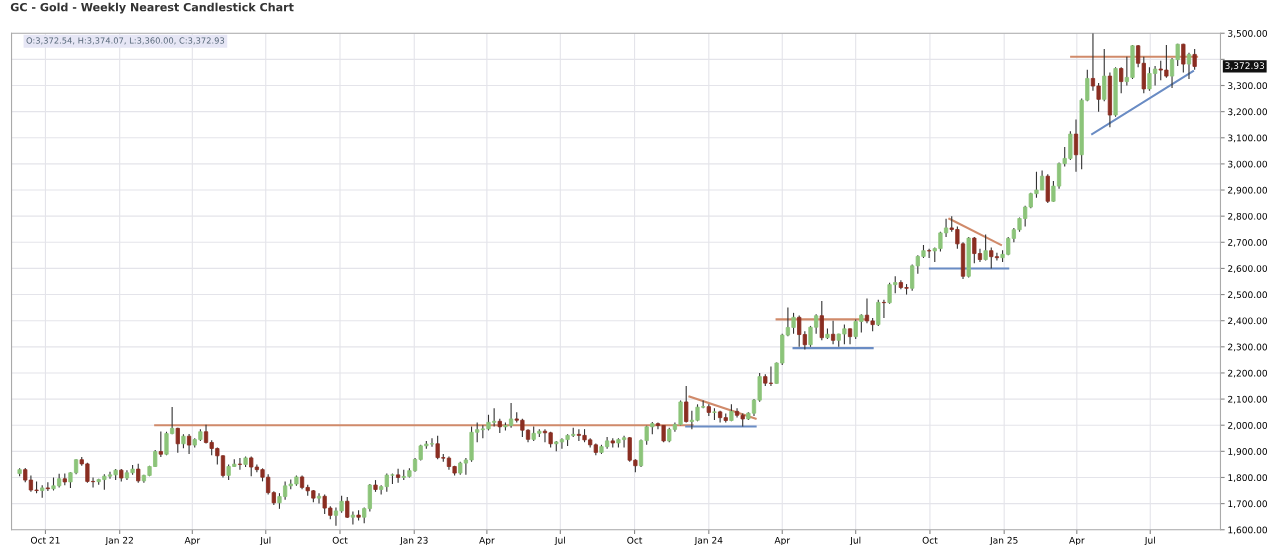  What do you see at coordinates (1248, 269) in the screenshot?
I see `y-tick-label: 2,600.00` at bounding box center [1248, 269].